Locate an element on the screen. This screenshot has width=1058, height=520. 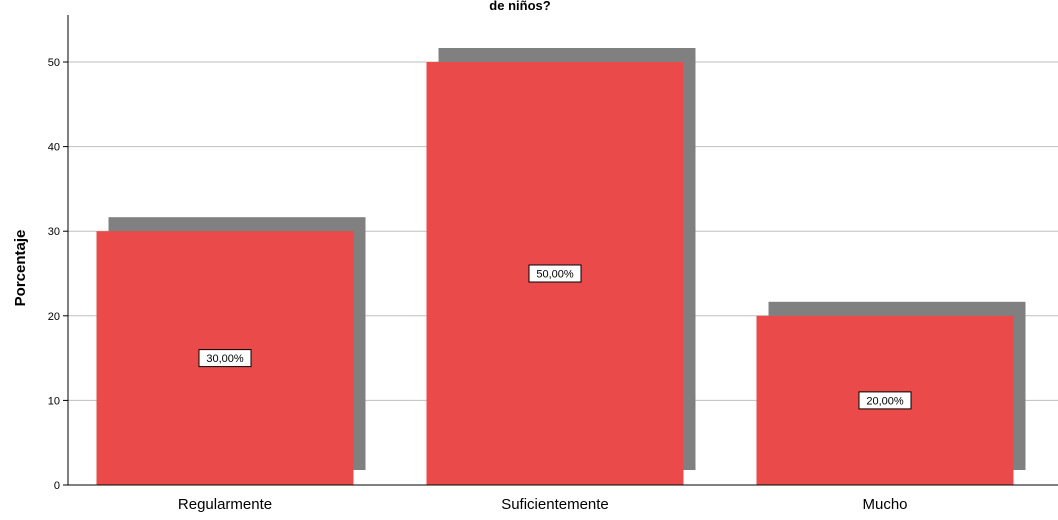
y-tick-label: 10 is located at coordinates (54, 401).